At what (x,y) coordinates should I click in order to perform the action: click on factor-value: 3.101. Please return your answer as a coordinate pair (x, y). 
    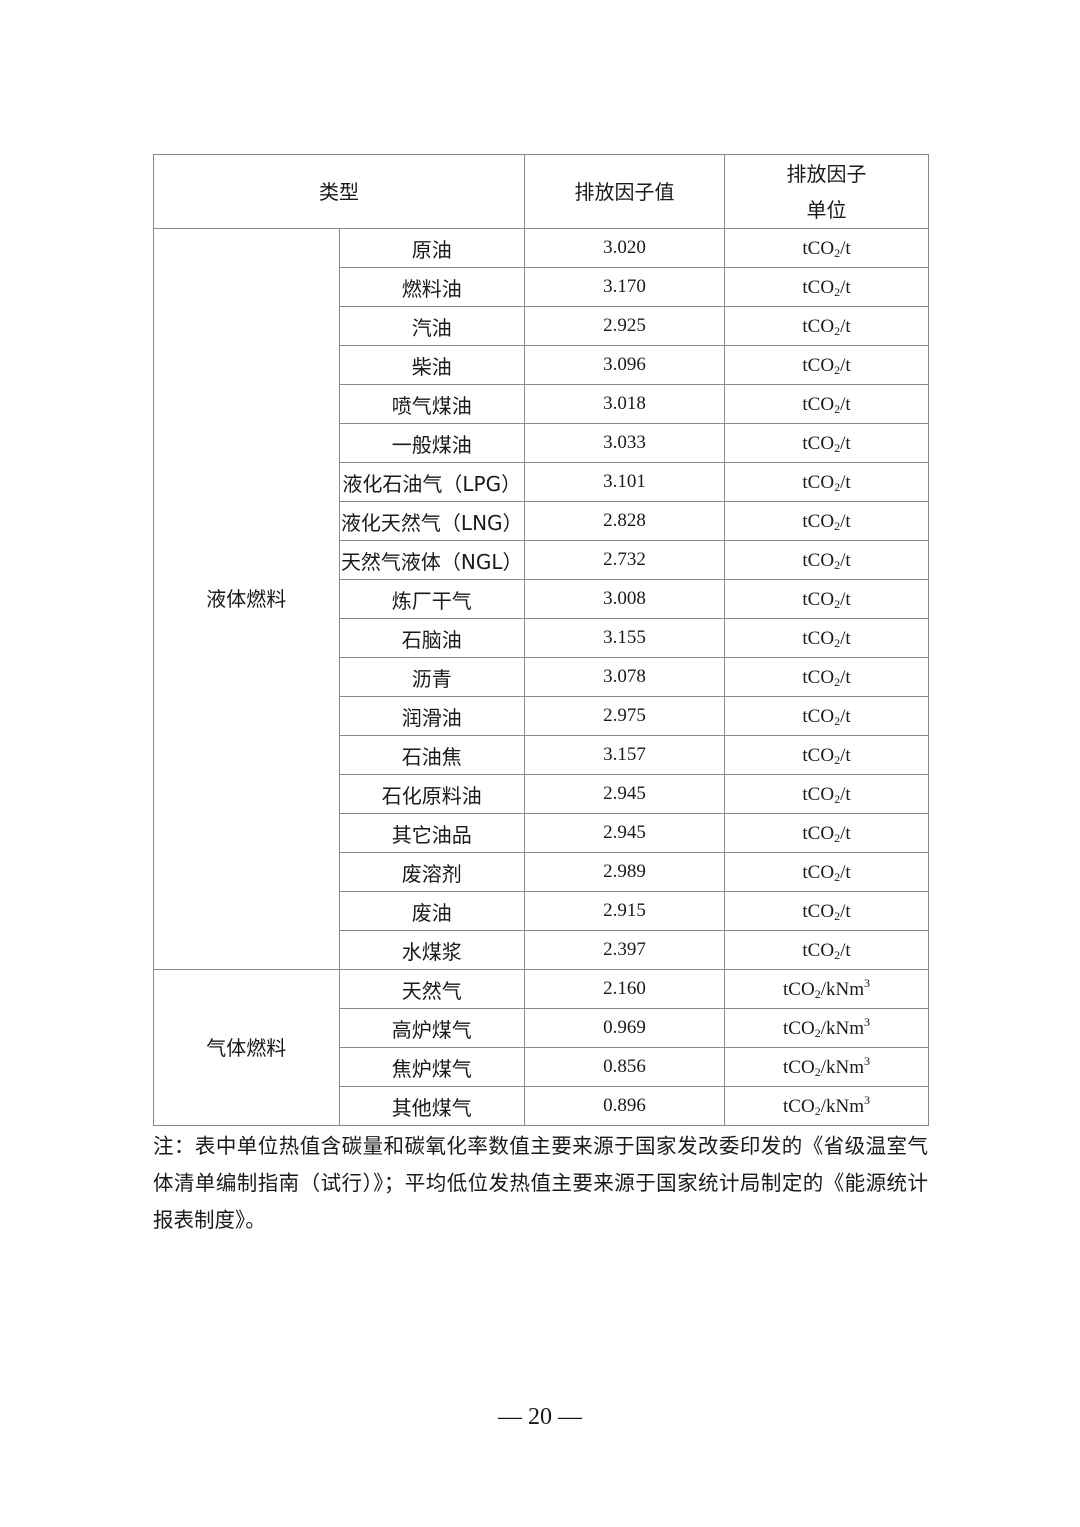
    Looking at the image, I should click on (624, 482).